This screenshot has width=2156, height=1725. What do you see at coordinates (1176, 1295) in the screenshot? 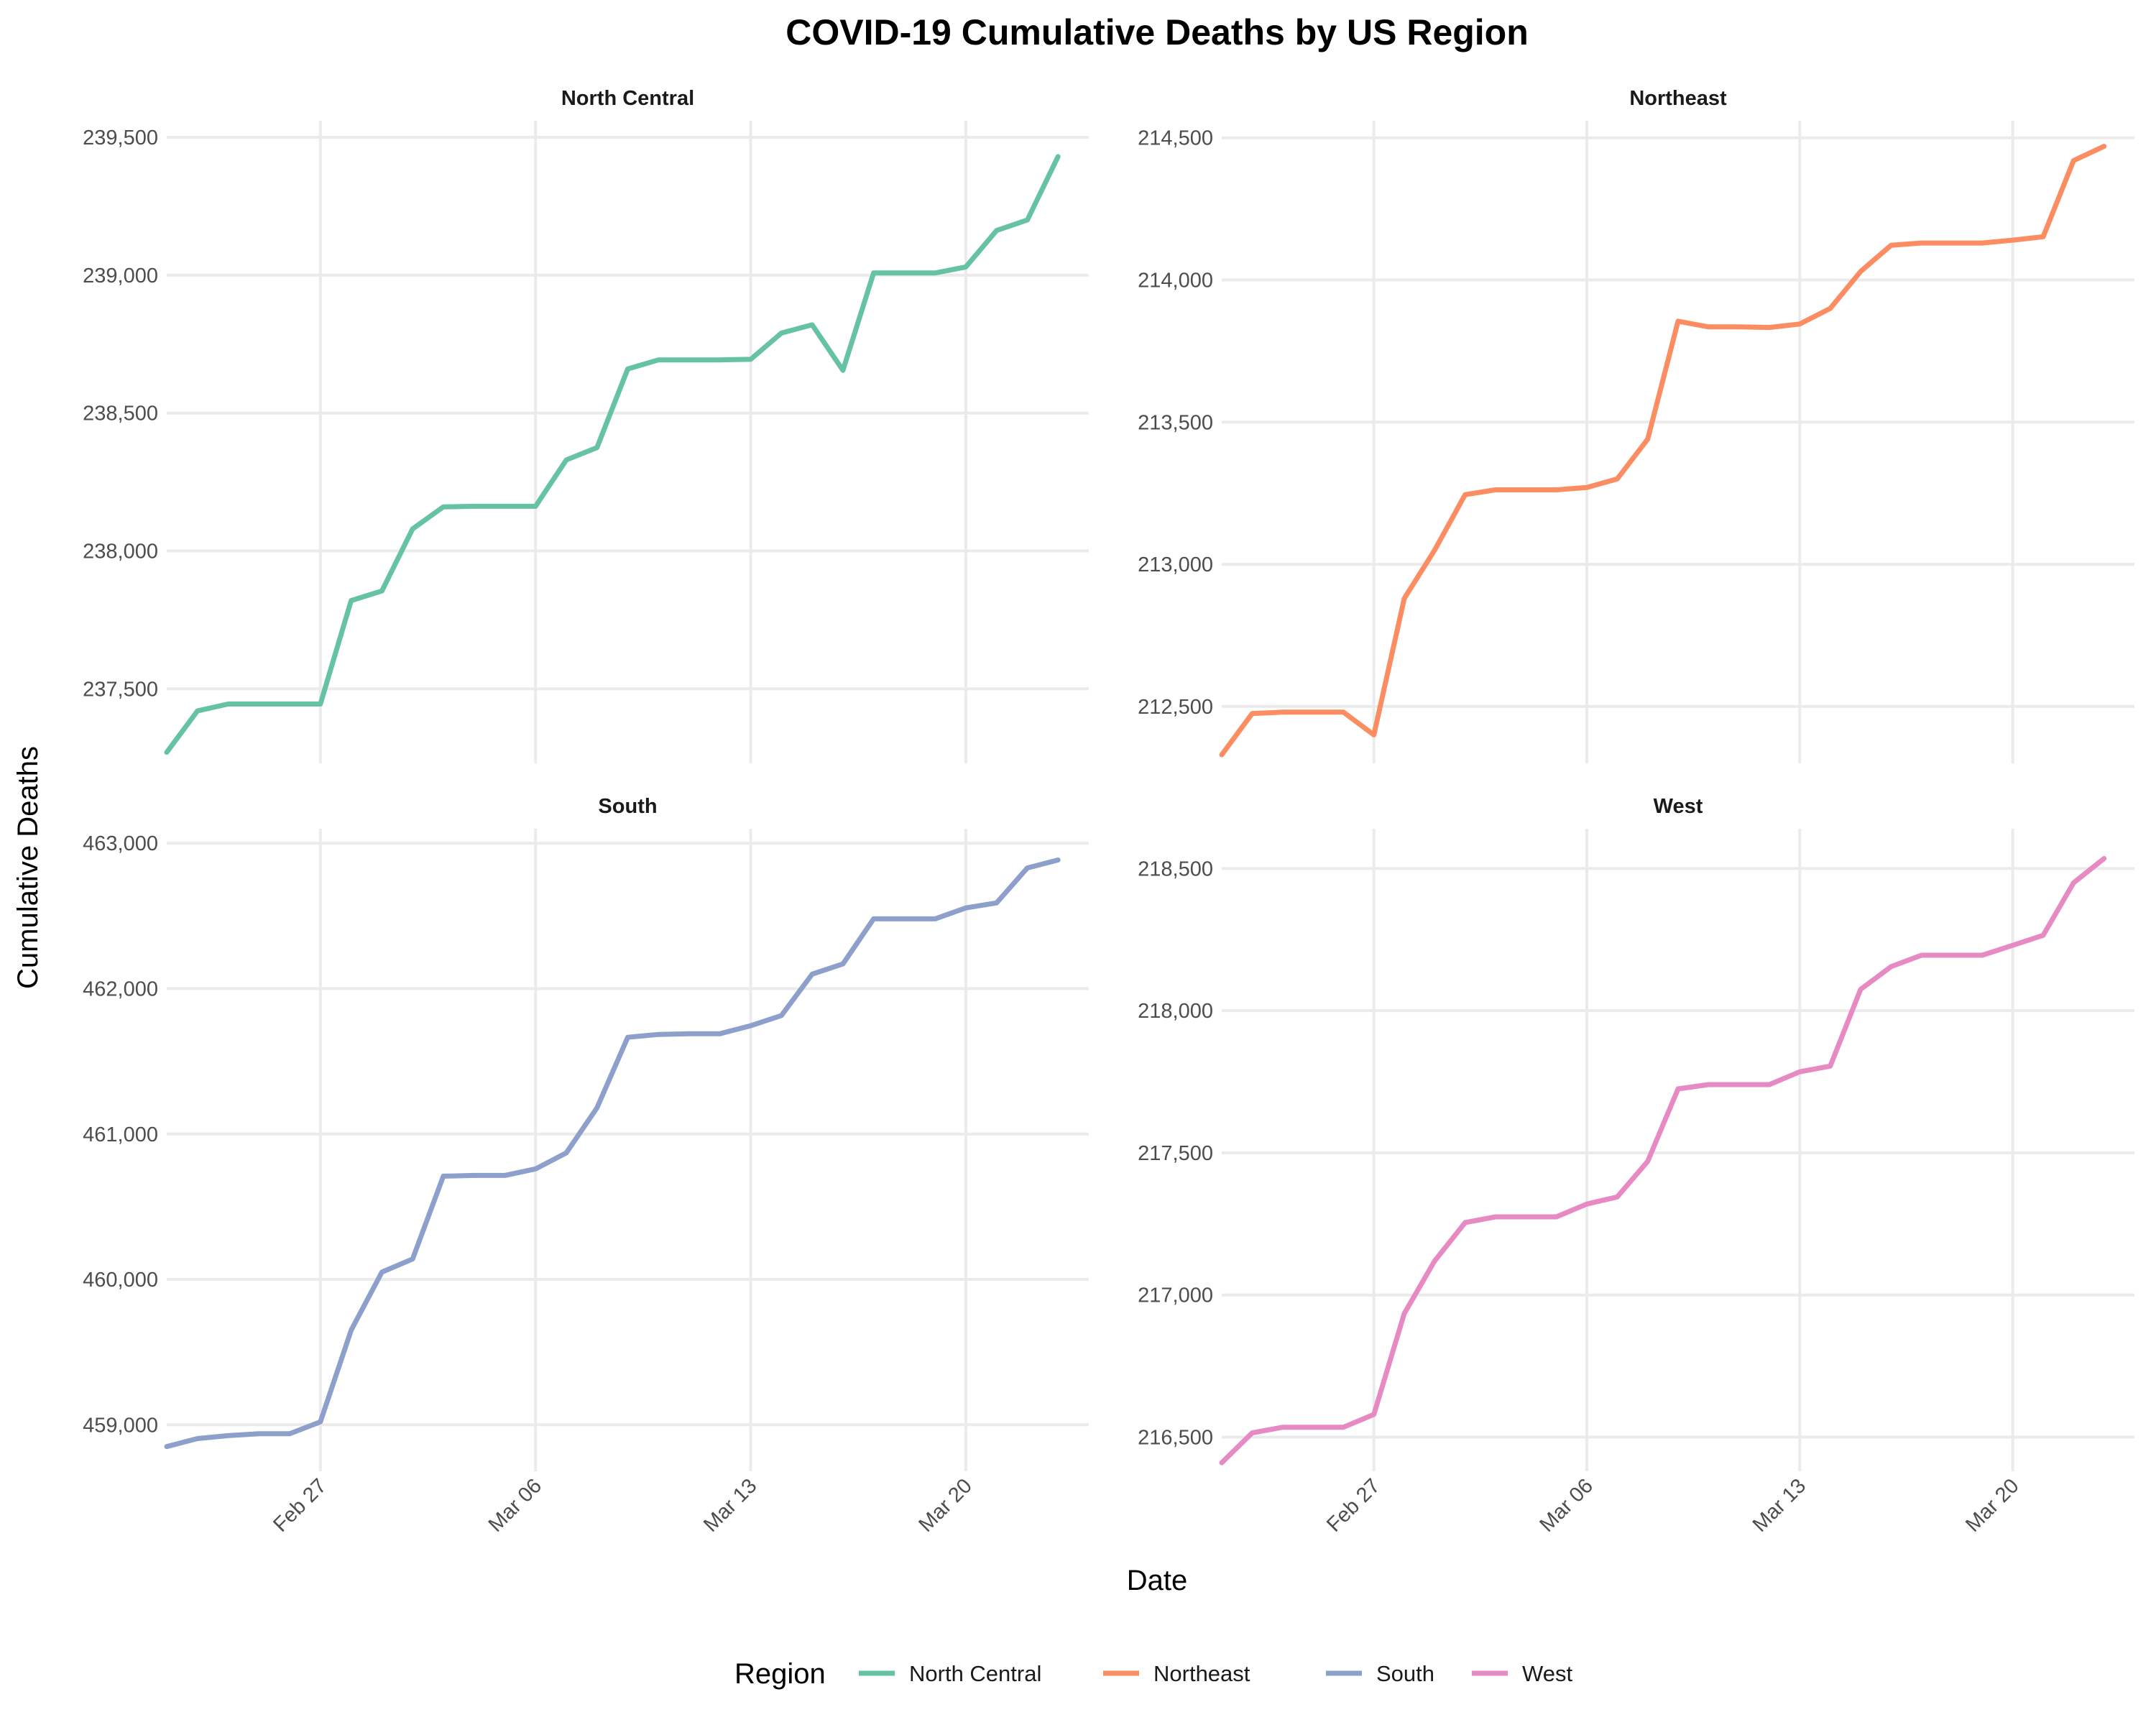
I see `y-tick-label: 217,000` at bounding box center [1176, 1295].